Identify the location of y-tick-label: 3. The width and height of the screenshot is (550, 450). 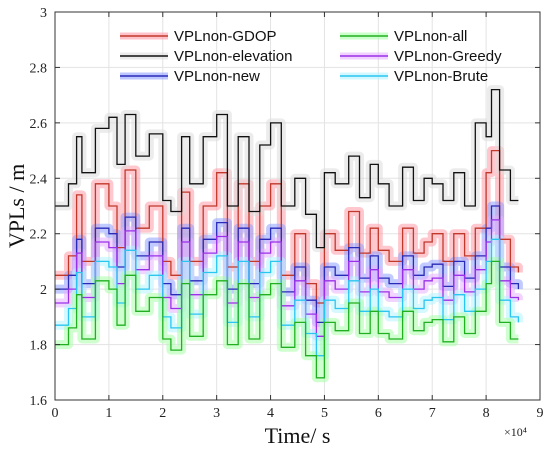
(43, 13).